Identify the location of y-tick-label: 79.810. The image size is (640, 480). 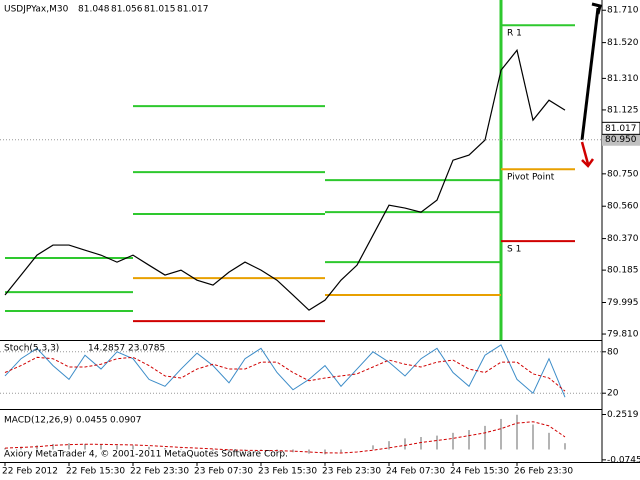
(623, 335).